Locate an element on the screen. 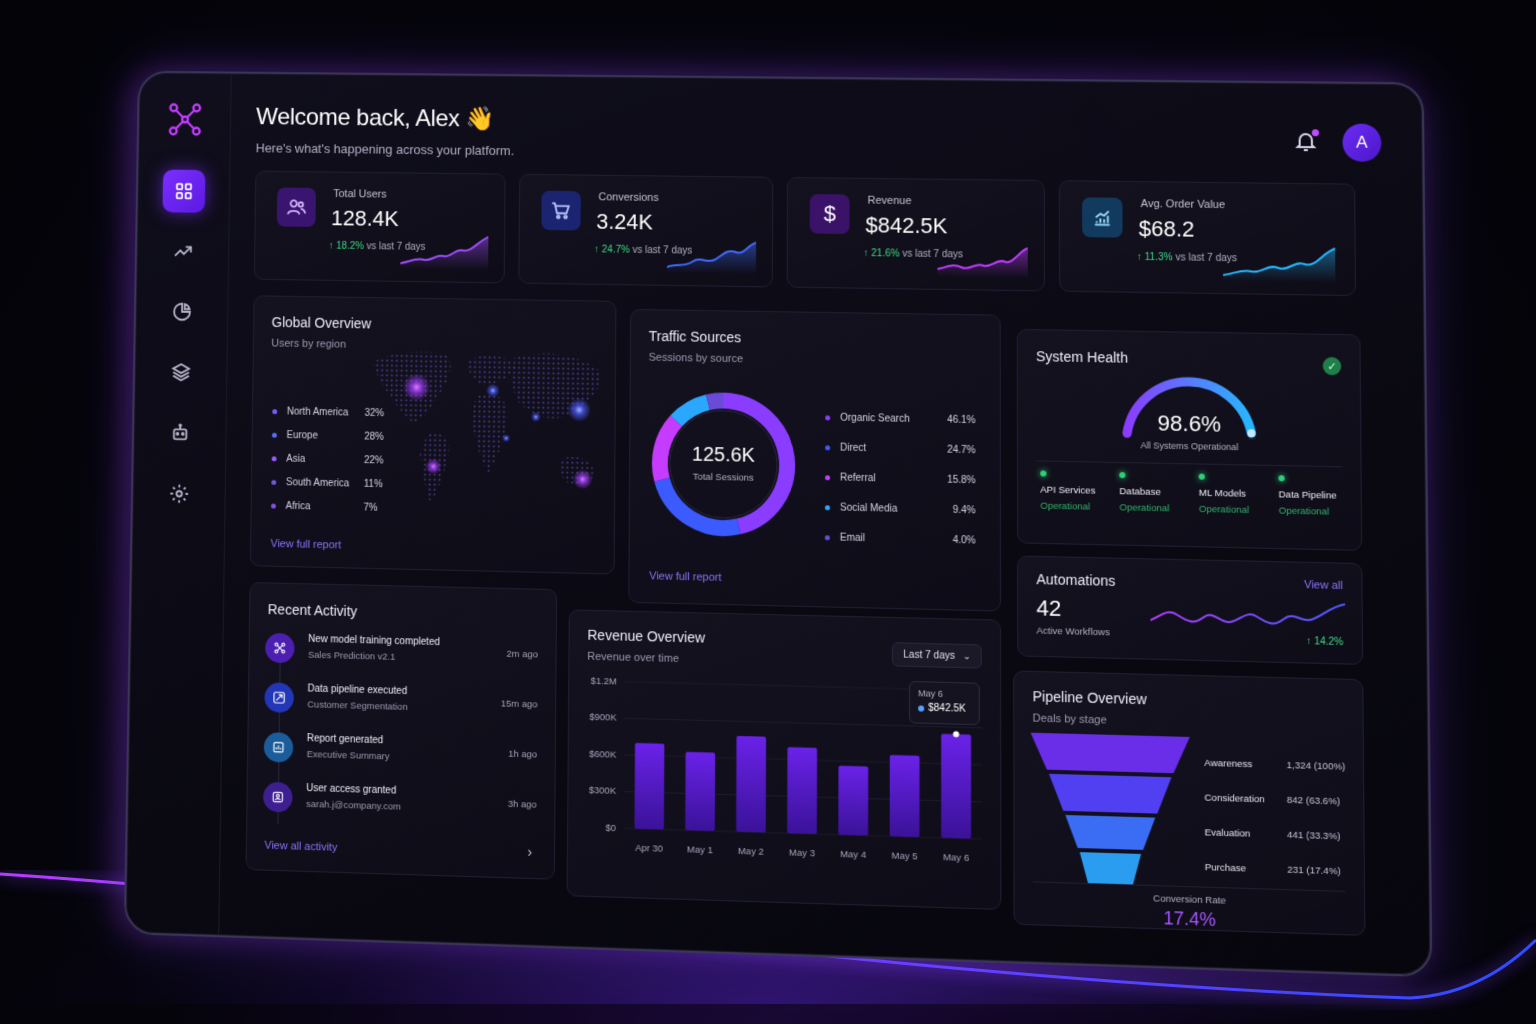  y-tick-label: $300K is located at coordinates (603, 790).